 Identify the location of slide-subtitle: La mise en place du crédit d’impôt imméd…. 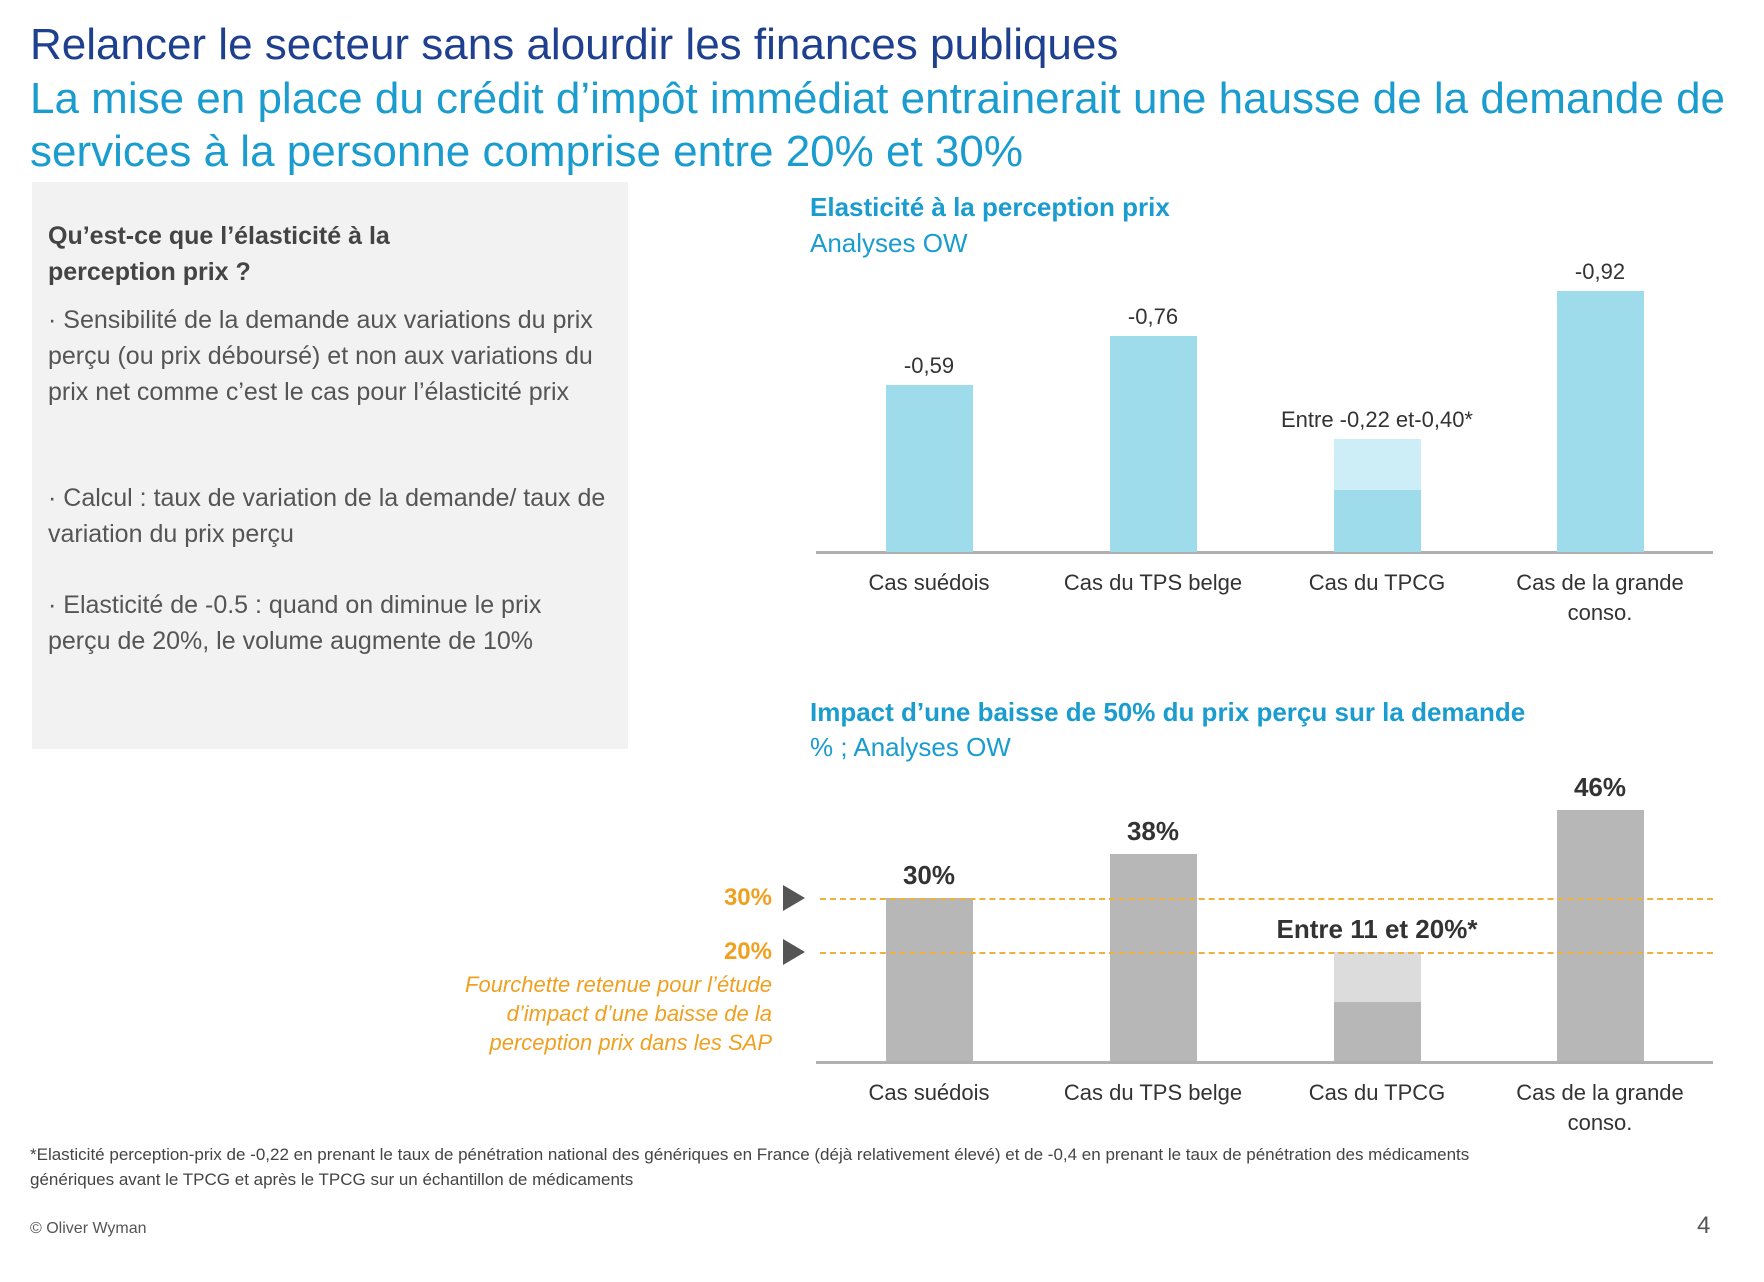
(878, 125).